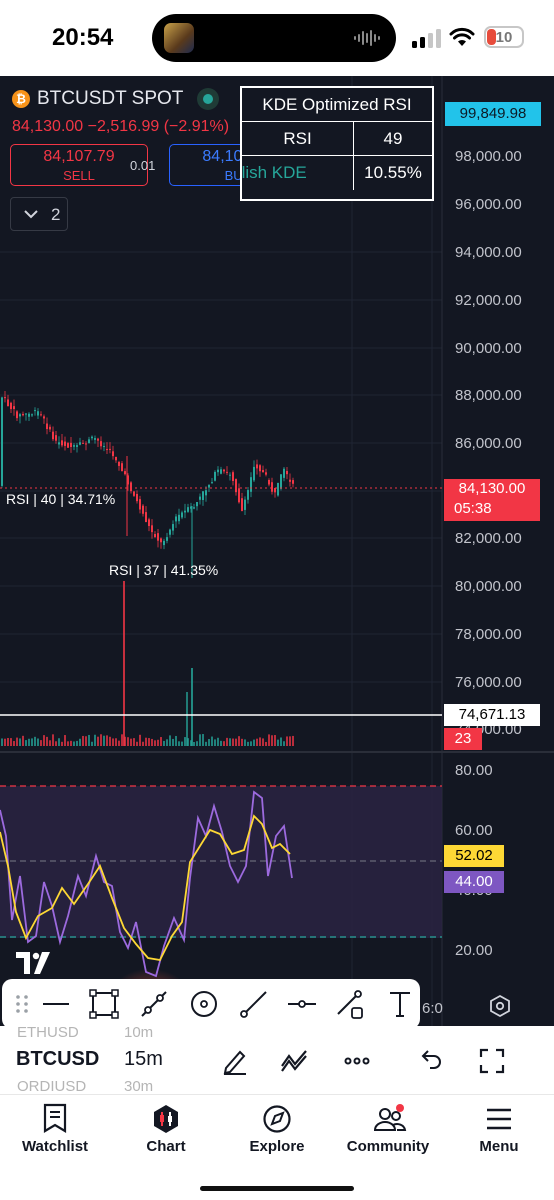 Image resolution: width=554 pixels, height=1200 pixels. Describe the element at coordinates (277, 1135) in the screenshot. I see `nav-explore: Explore` at that location.